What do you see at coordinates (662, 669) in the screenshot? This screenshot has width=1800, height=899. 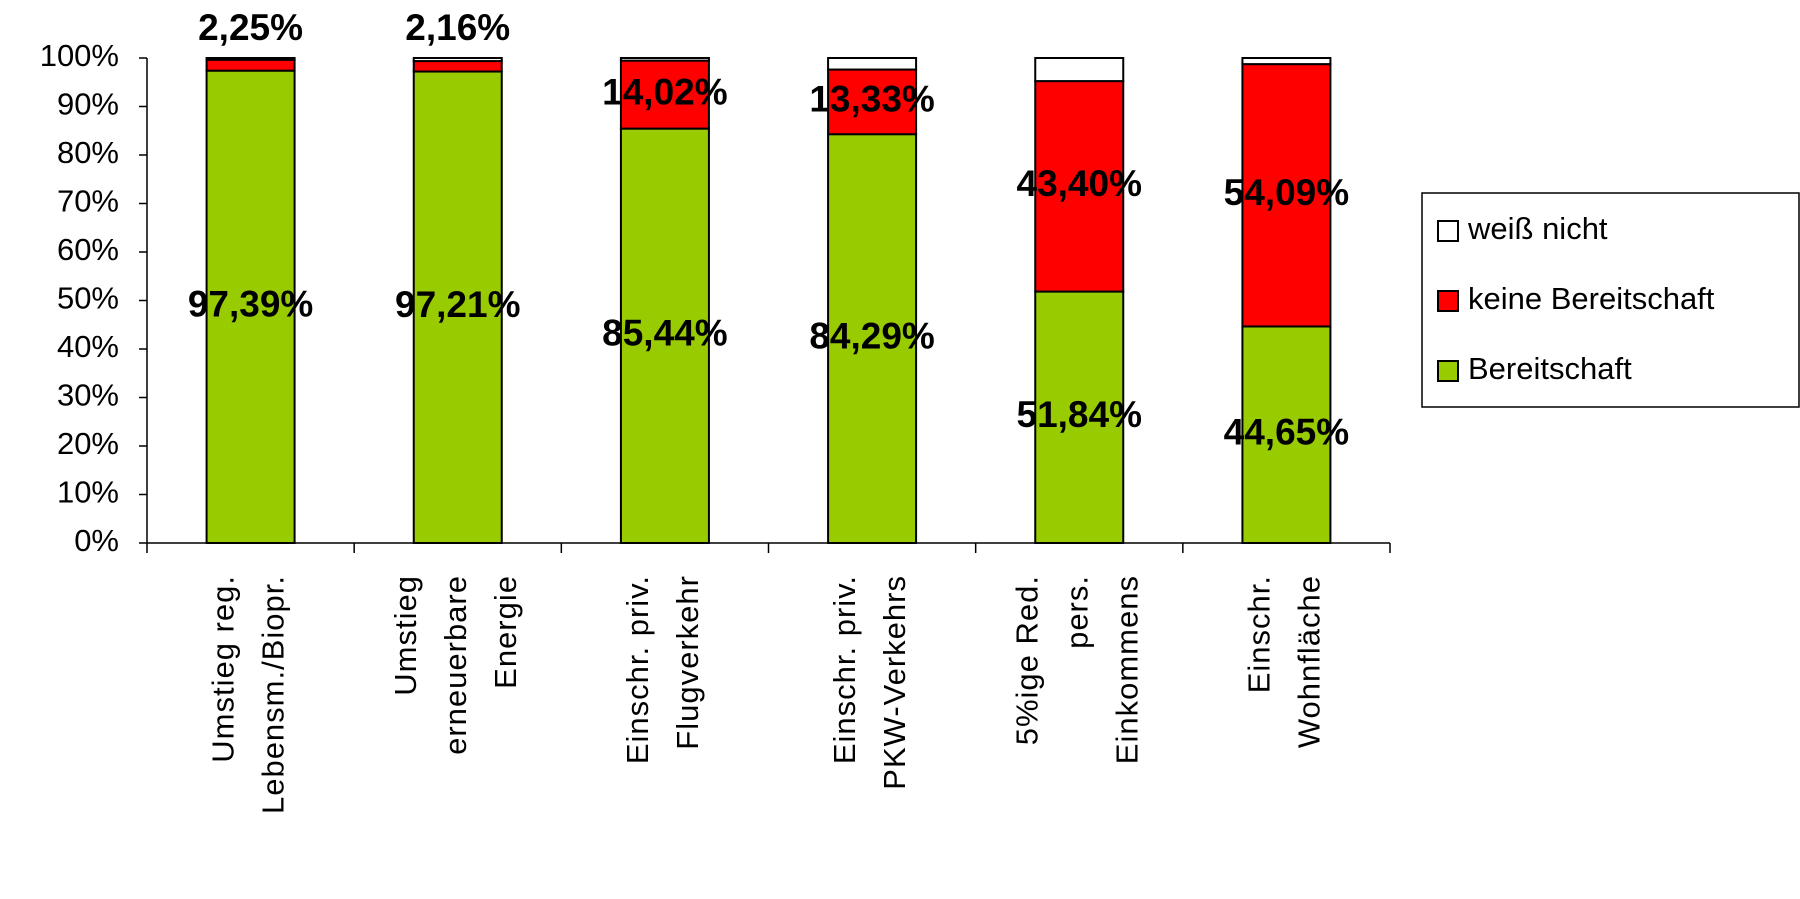 I see `x-tick-label: Einschr. priv. Flugverkehr` at bounding box center [662, 669].